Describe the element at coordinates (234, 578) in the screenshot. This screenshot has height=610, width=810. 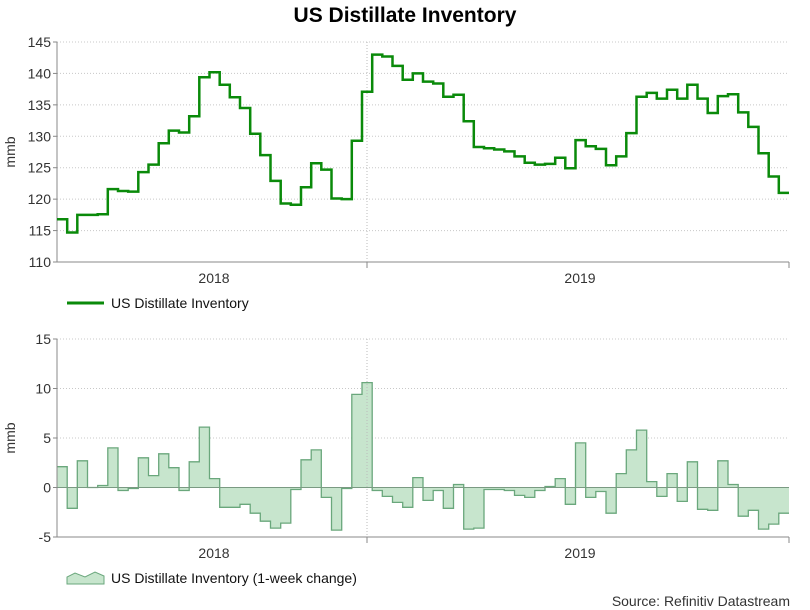
I see `weekly-change-legend-label: US Distillate Inventory (1-week change)` at that location.